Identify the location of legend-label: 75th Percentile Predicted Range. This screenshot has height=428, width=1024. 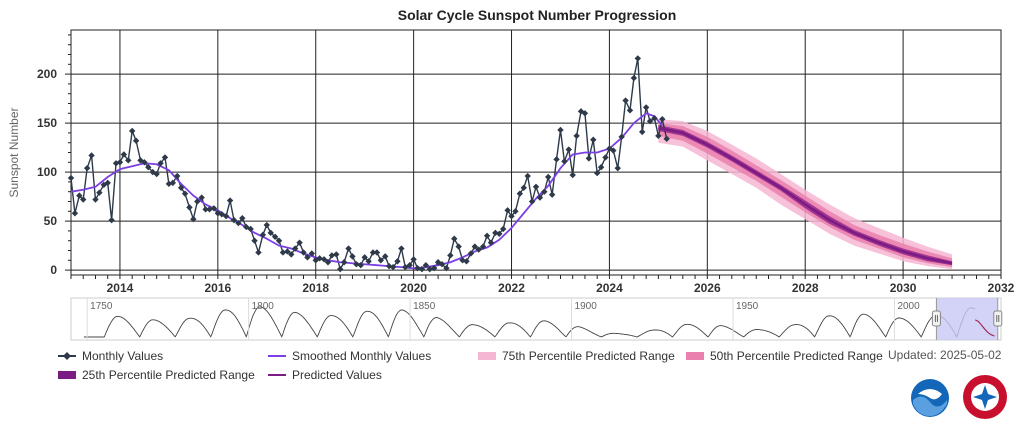
(588, 356).